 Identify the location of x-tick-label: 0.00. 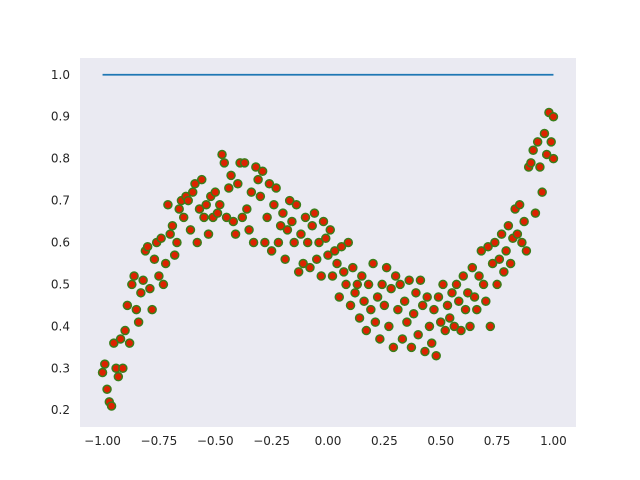
(328, 441).